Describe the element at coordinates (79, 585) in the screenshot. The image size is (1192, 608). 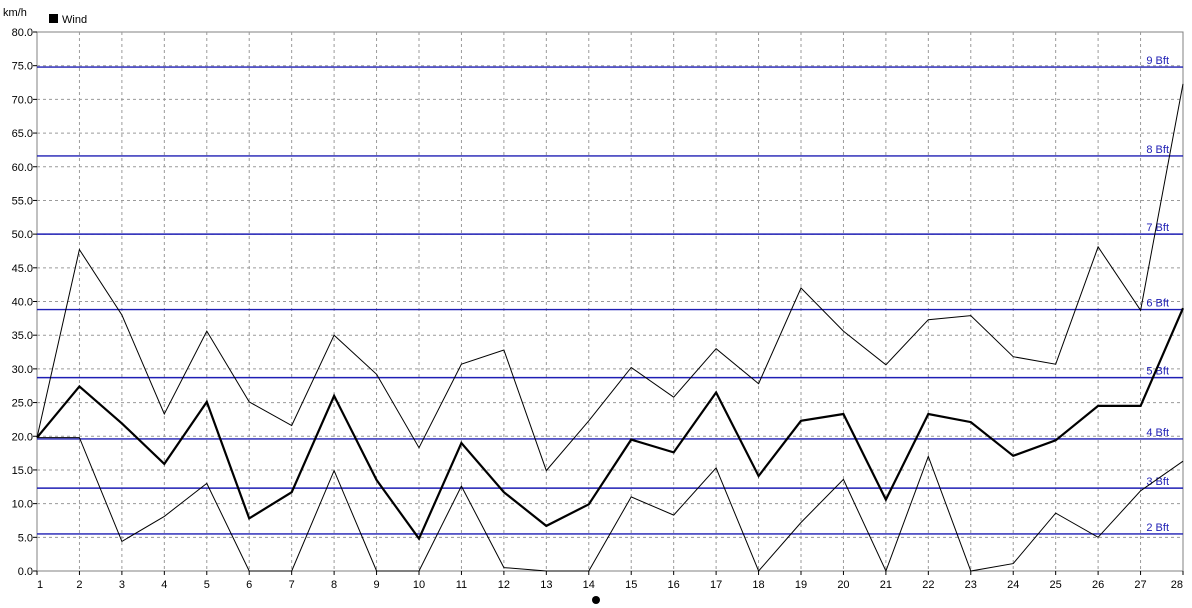
I see `x-tick-label: 2` at that location.